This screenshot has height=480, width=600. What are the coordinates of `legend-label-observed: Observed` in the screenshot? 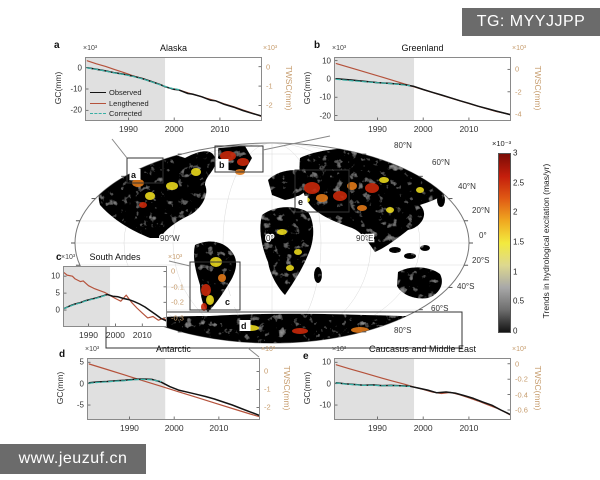 It's located at (125, 92).